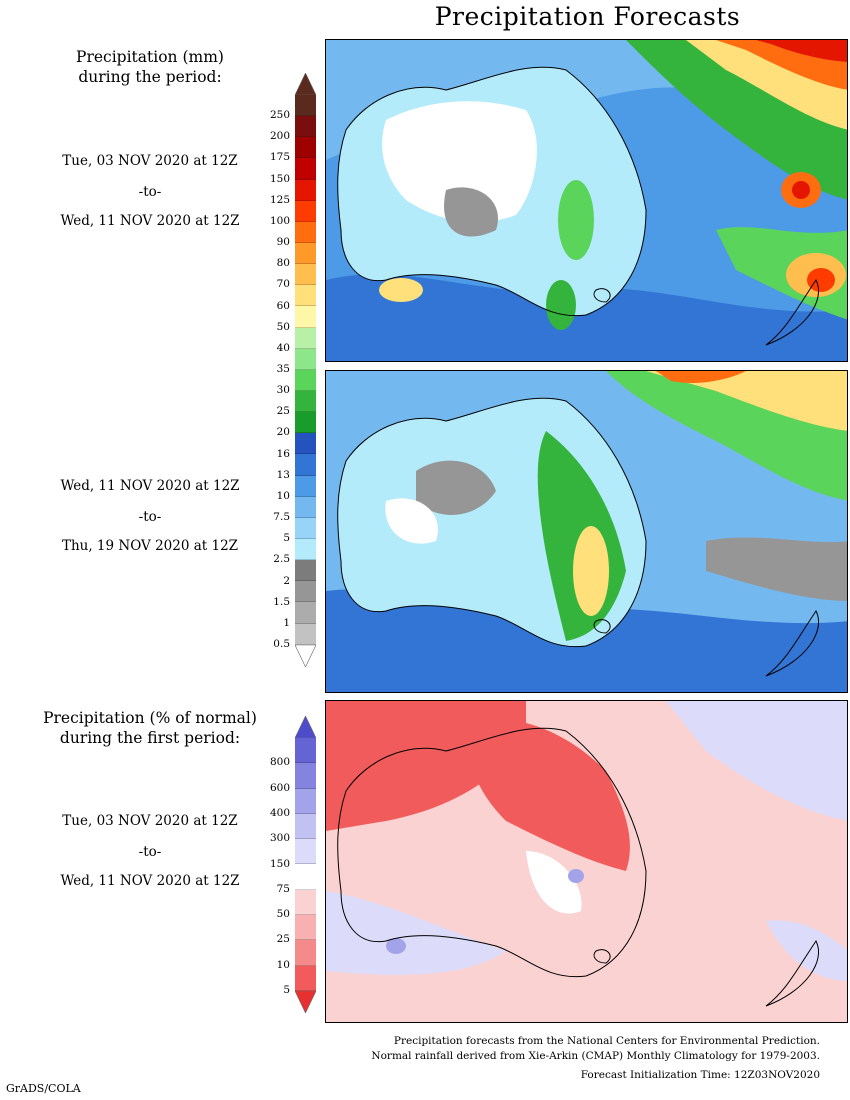  What do you see at coordinates (283, 242) in the screenshot?
I see `precip-mm-tick-label: 90` at bounding box center [283, 242].